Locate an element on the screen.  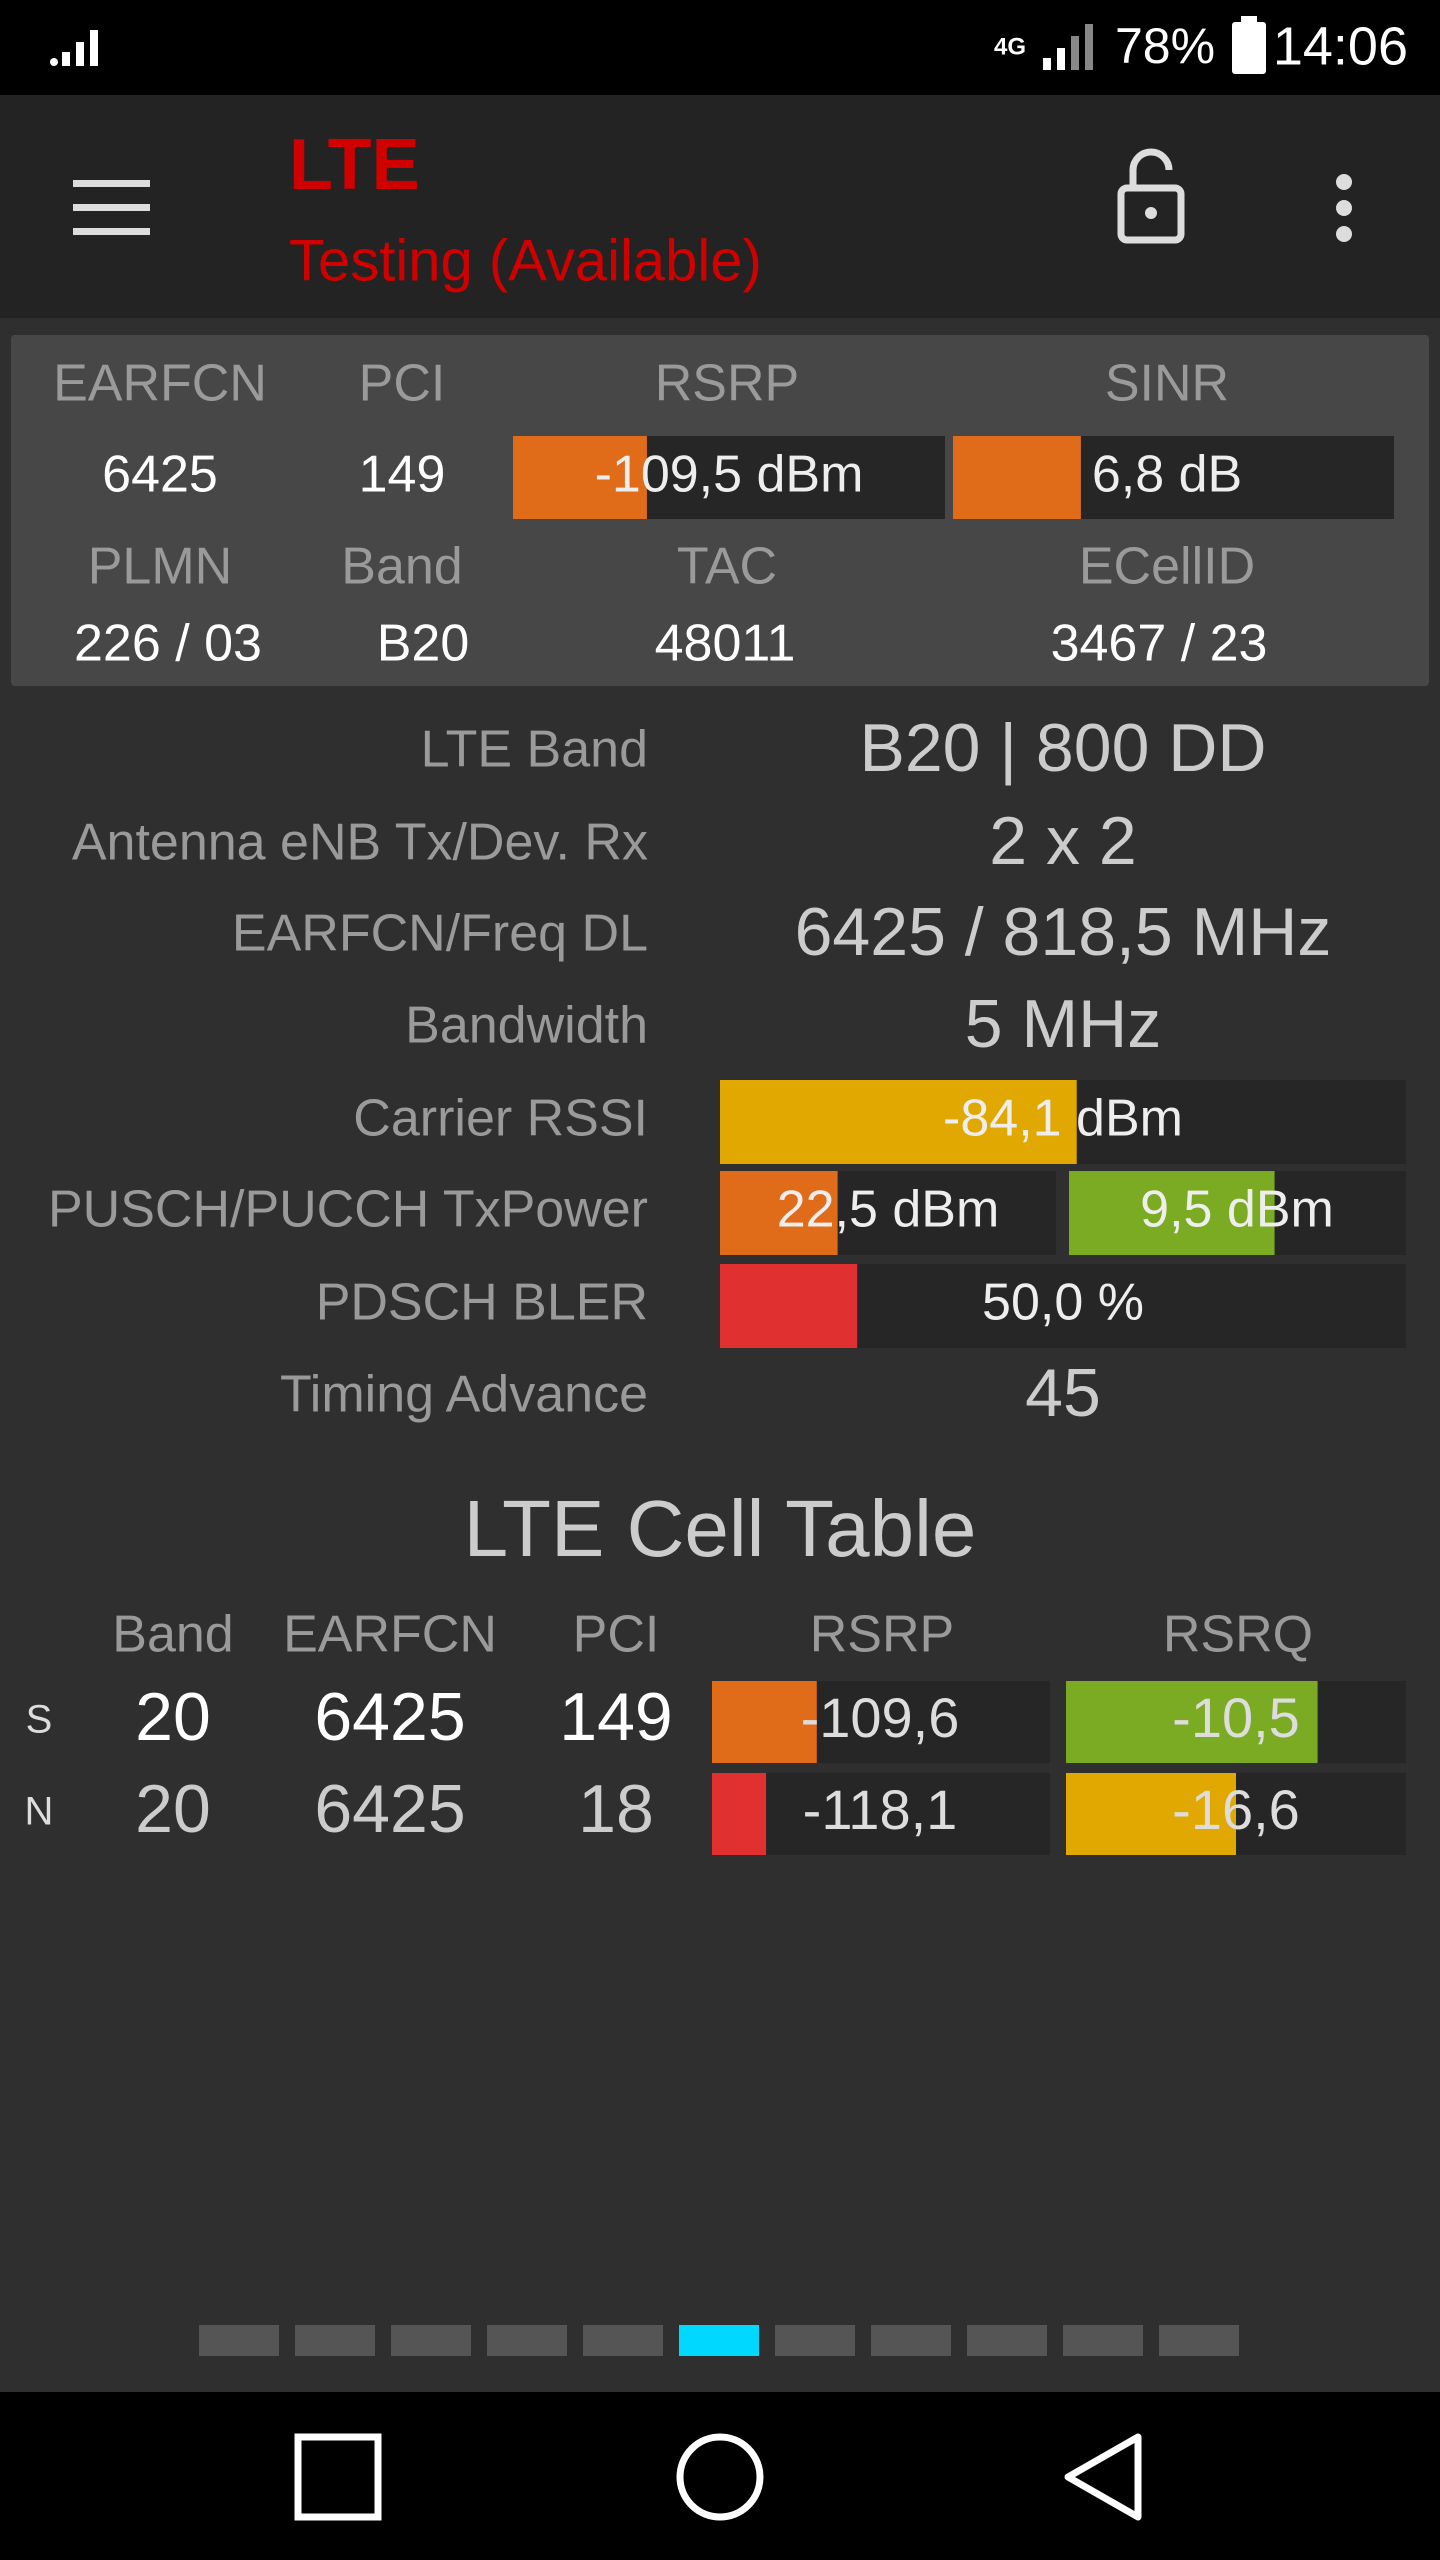
bler-bar-fill is located at coordinates (789, 1306).